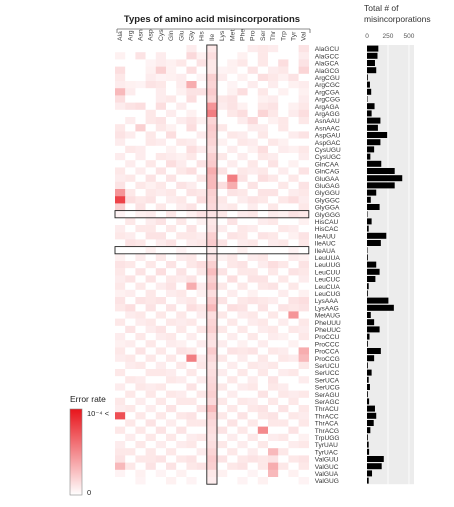 The height and width of the screenshot is (507, 454). What do you see at coordinates (327, 114) in the screenshot?
I see `codon-label: ArgAGG` at bounding box center [327, 114].